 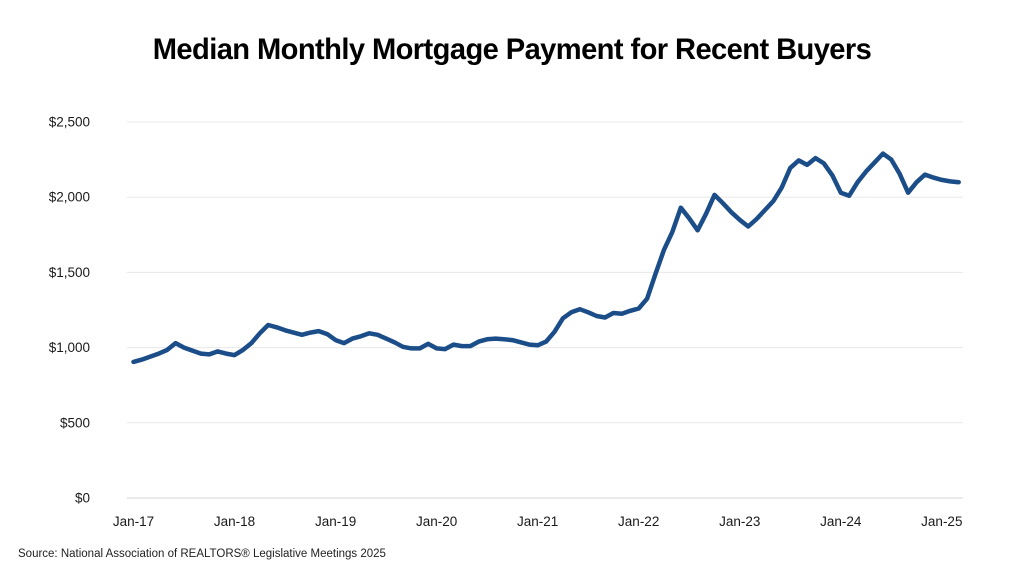 I want to click on x-tick-label: Jan-24, so click(x=841, y=521).